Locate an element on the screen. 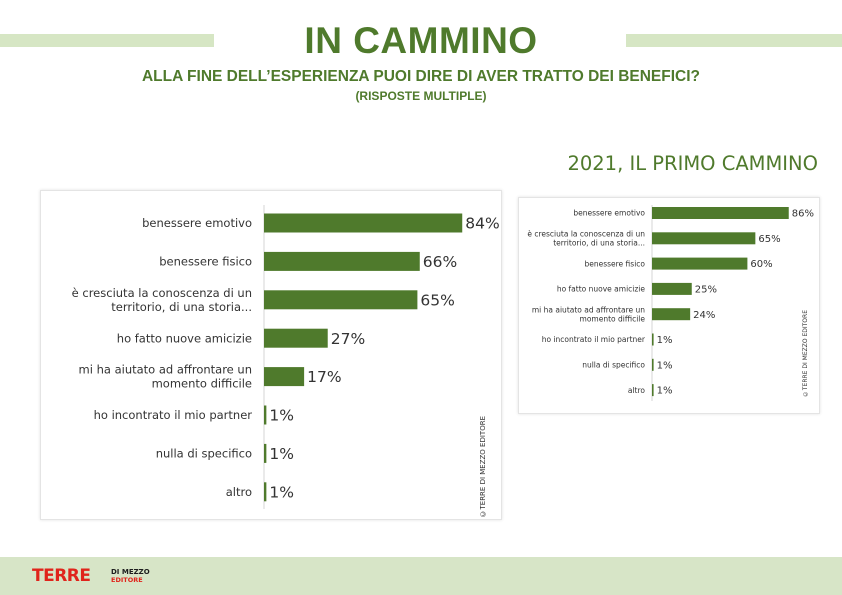 This screenshot has height=595, width=842. page-title: IN CAMMINO is located at coordinates (421, 40).